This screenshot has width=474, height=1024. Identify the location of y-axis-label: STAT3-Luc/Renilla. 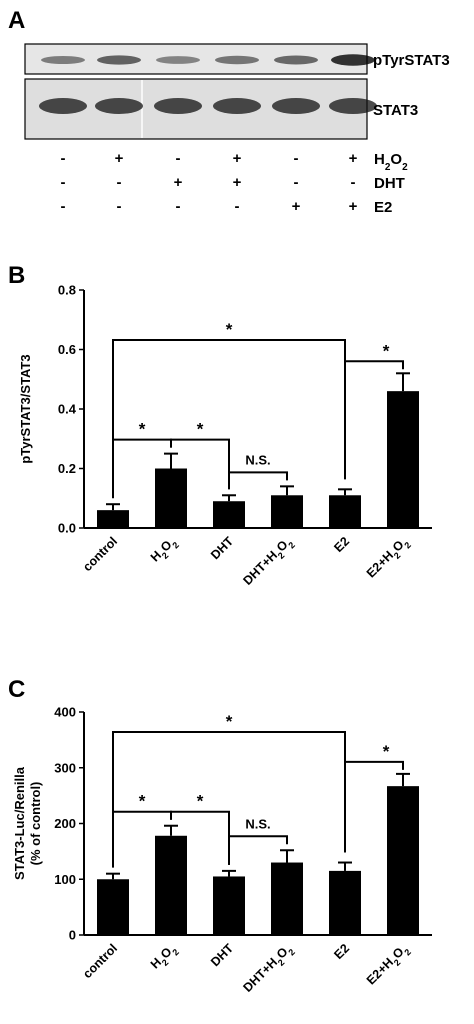
(19, 823).